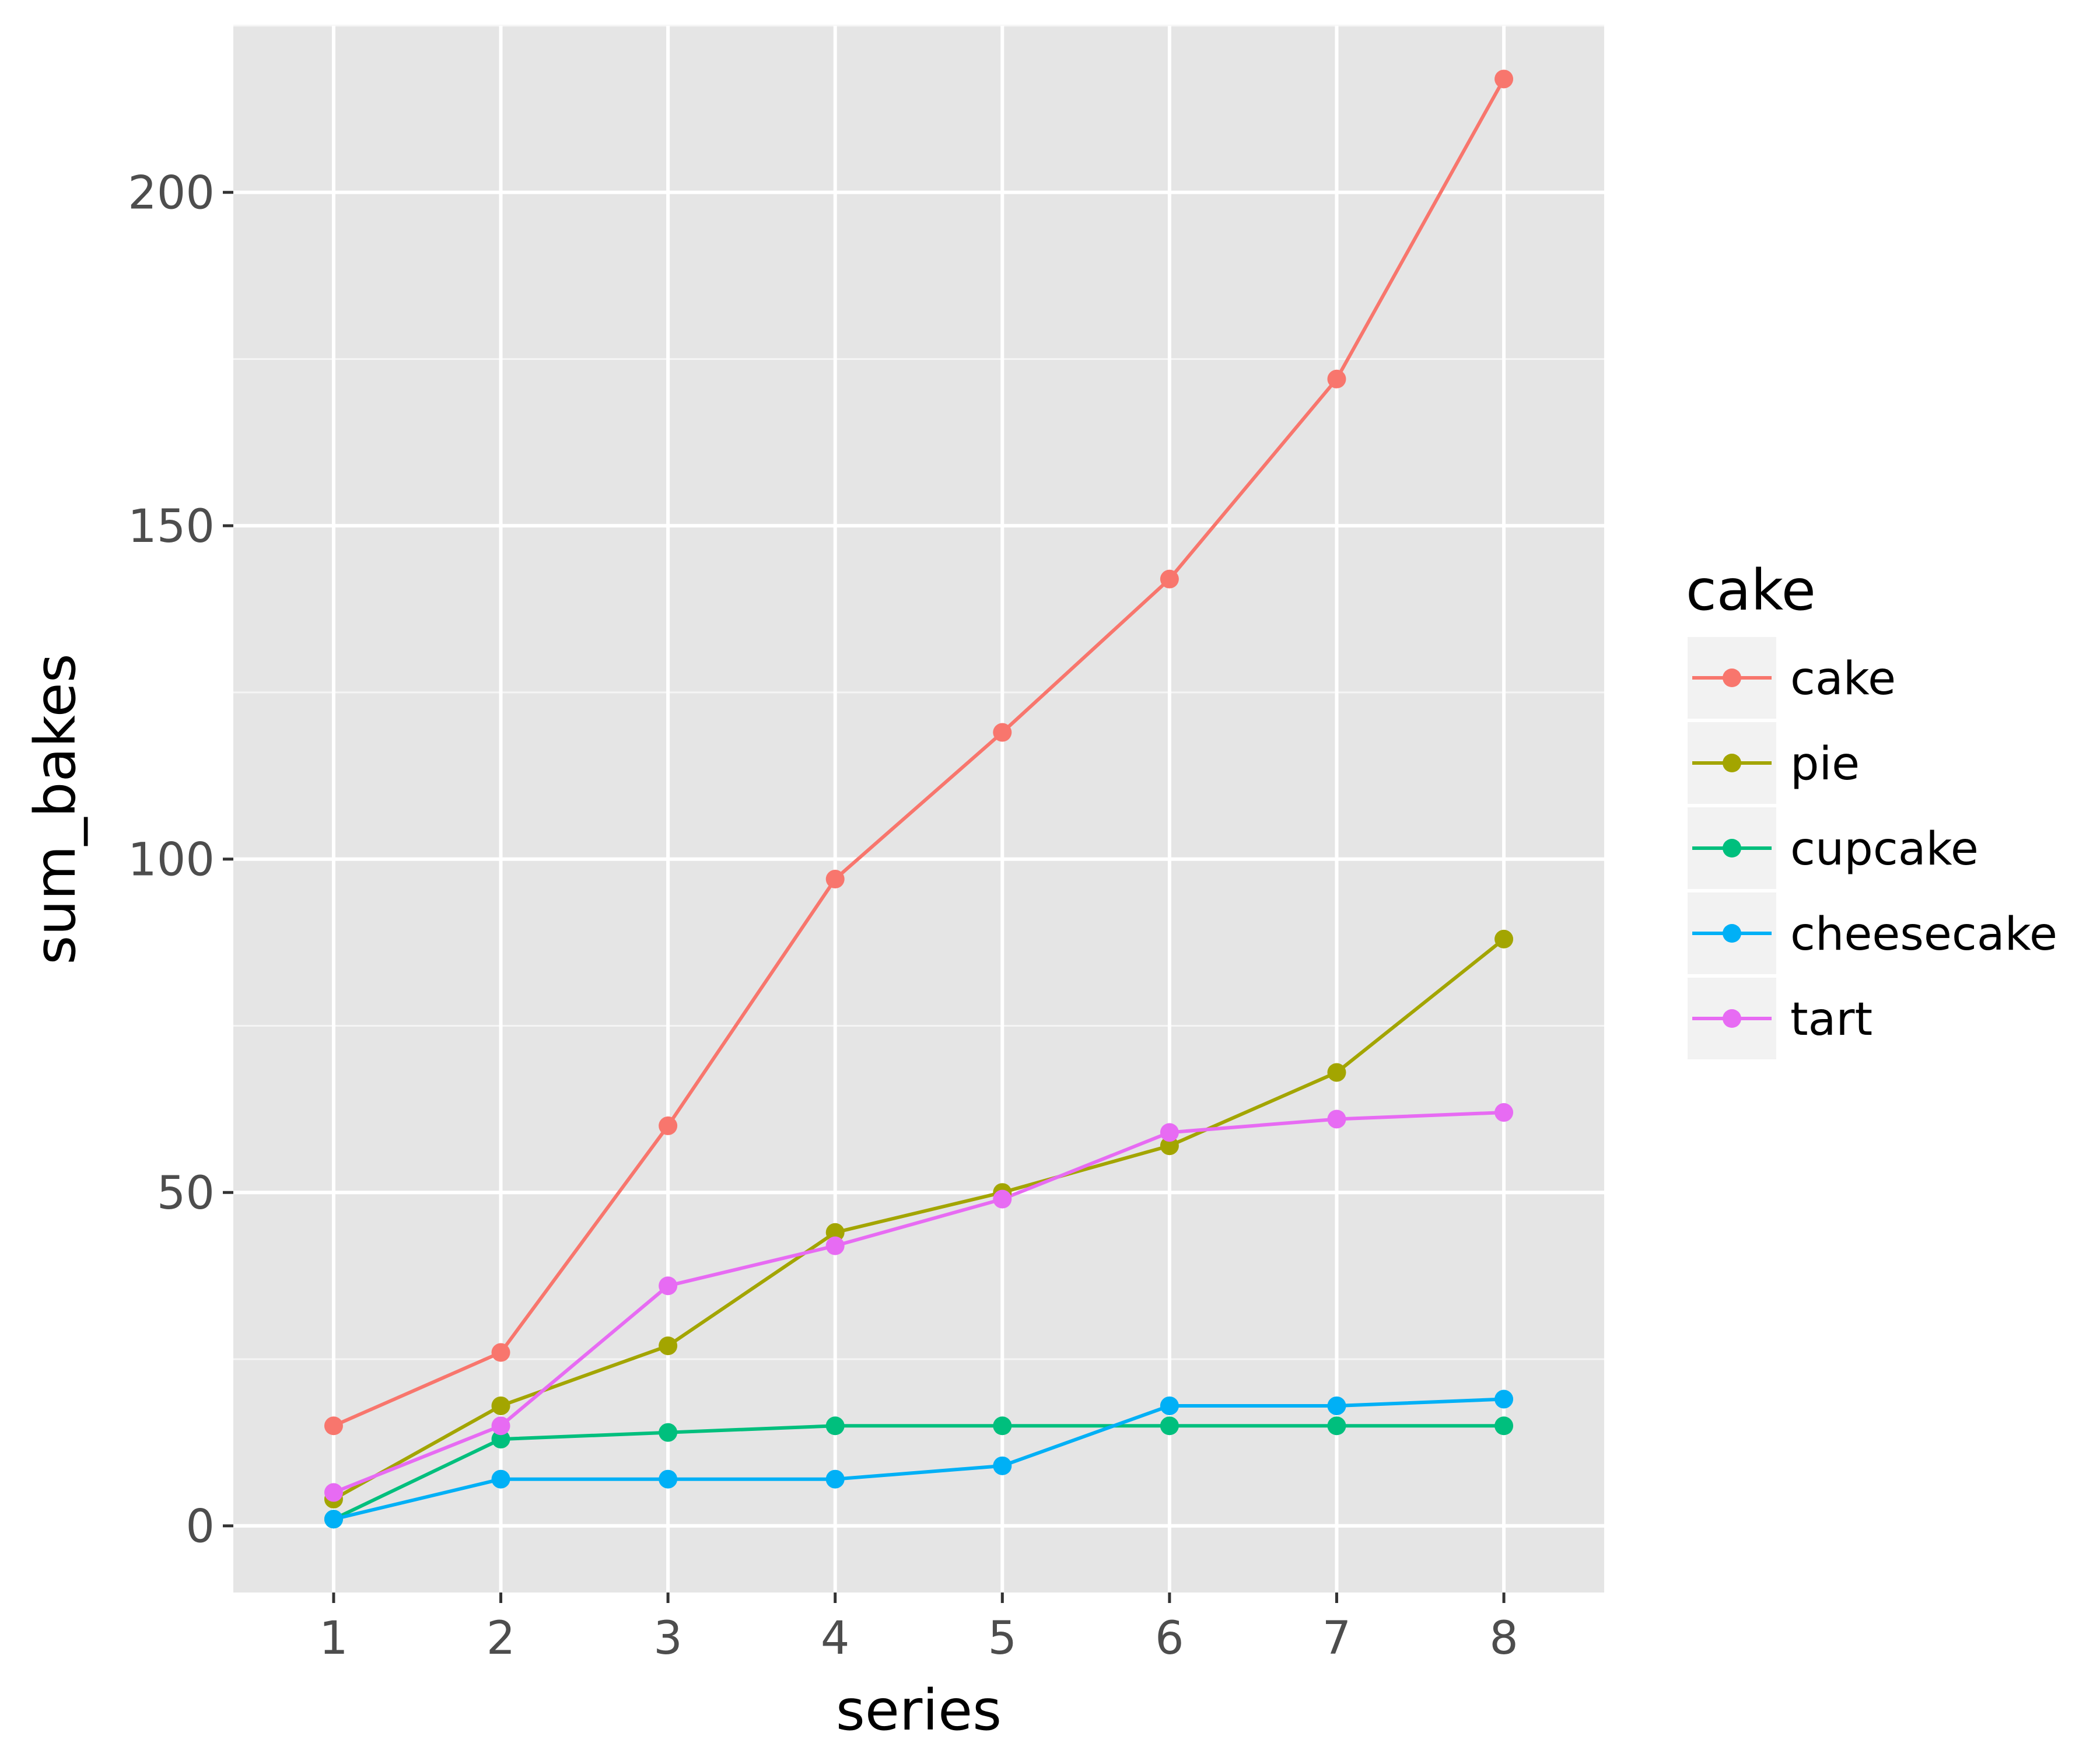 The image size is (2100, 1750). What do you see at coordinates (1831, 1019) in the screenshot?
I see `legend-label-tart: tart` at bounding box center [1831, 1019].